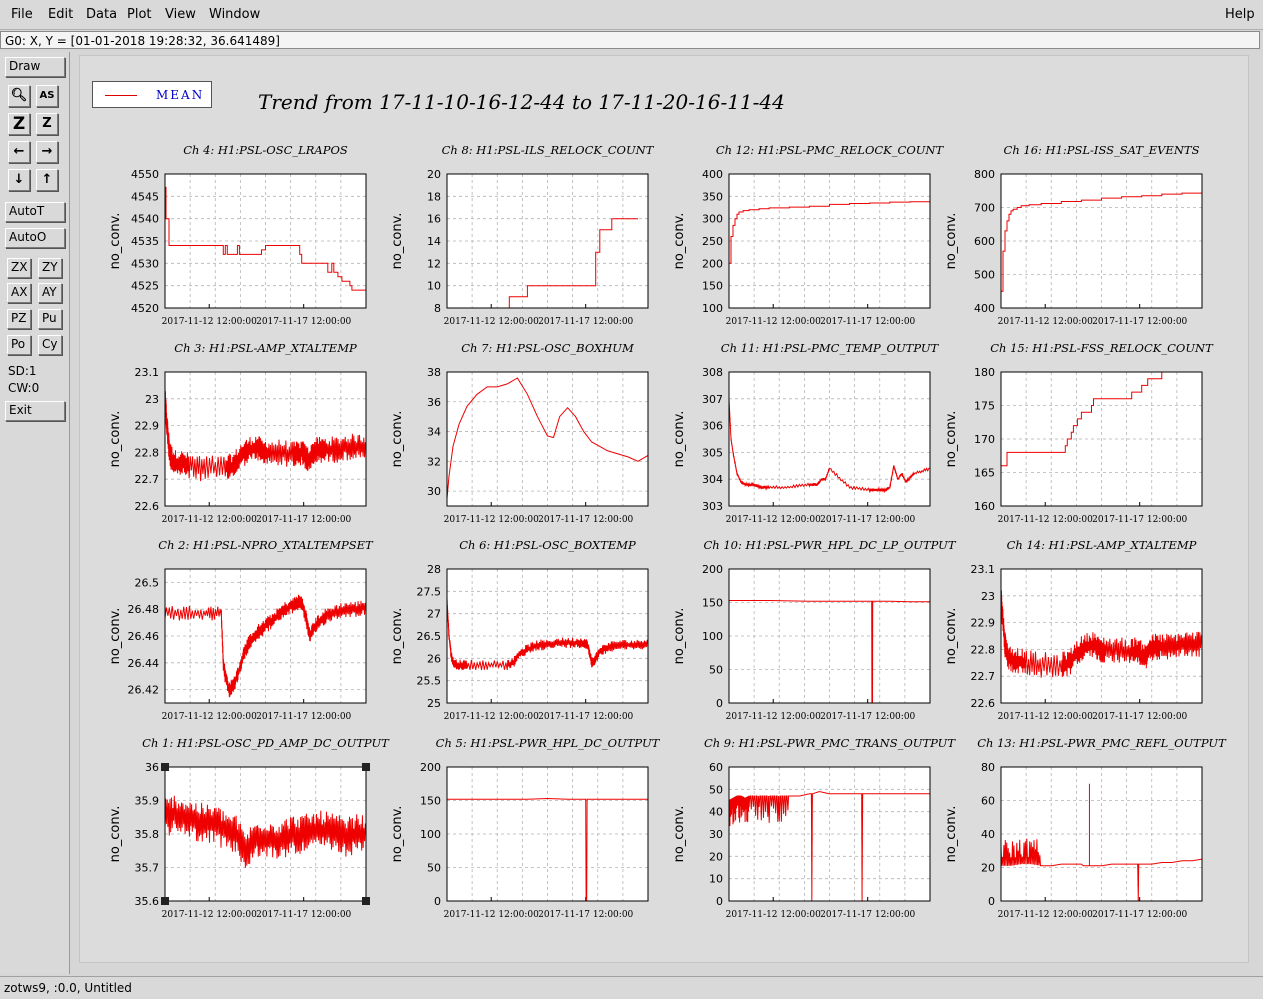  Describe the element at coordinates (434, 703) in the screenshot. I see `chart-10-ytick-label: 25` at that location.